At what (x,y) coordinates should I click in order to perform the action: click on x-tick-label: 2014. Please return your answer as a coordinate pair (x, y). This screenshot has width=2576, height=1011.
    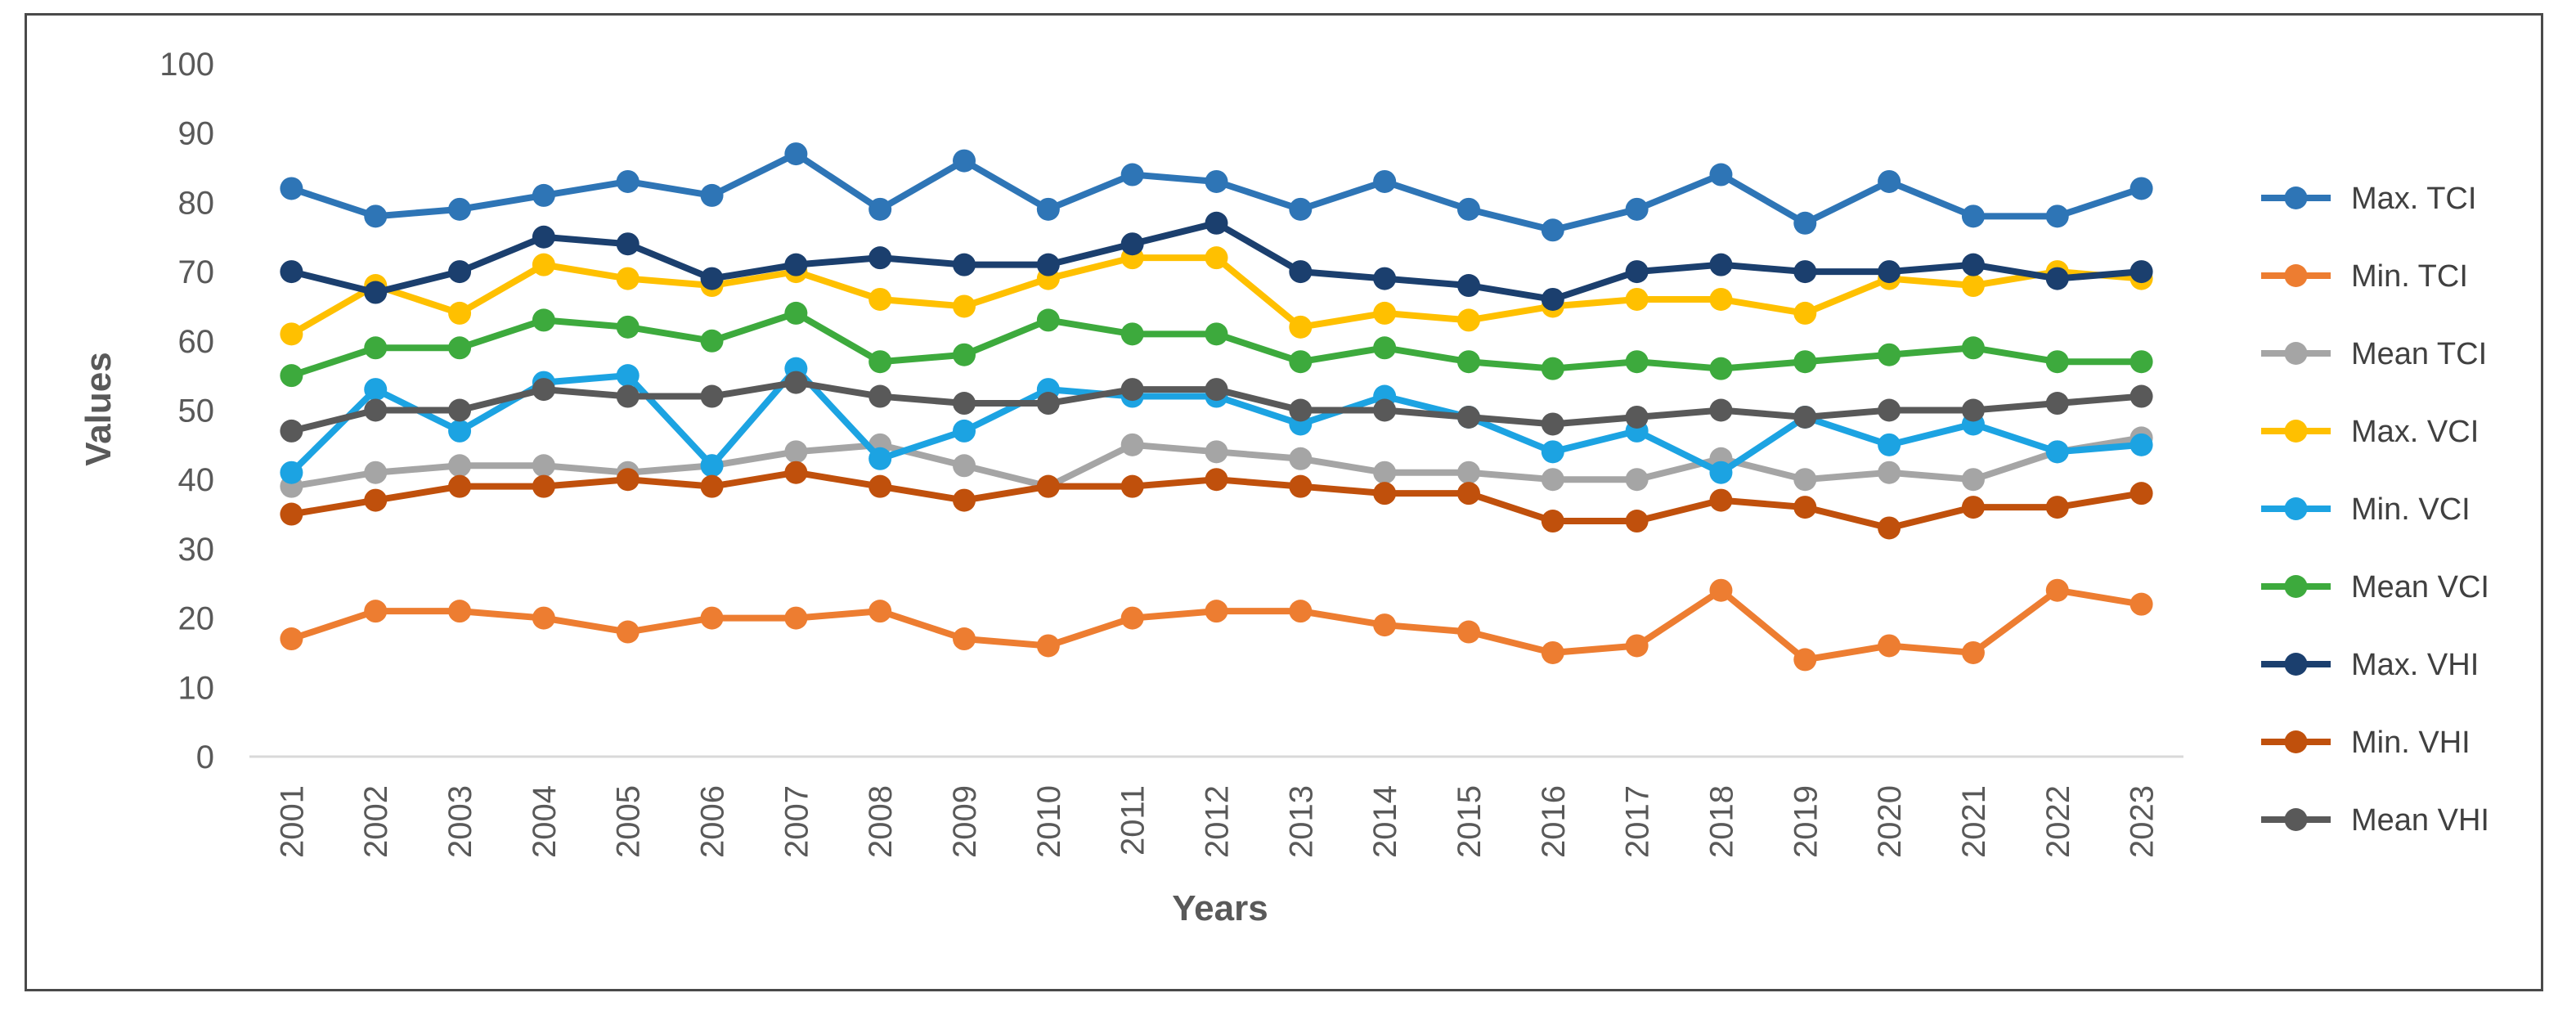
    Looking at the image, I should click on (1385, 821).